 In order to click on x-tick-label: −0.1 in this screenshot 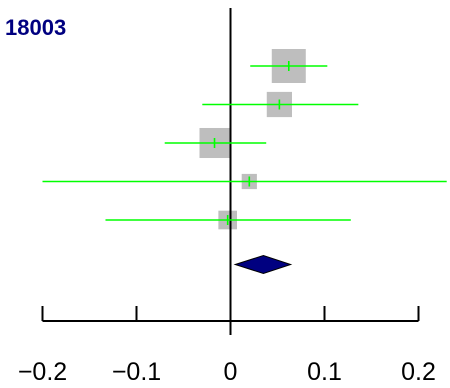, I will do `click(136, 372)`.